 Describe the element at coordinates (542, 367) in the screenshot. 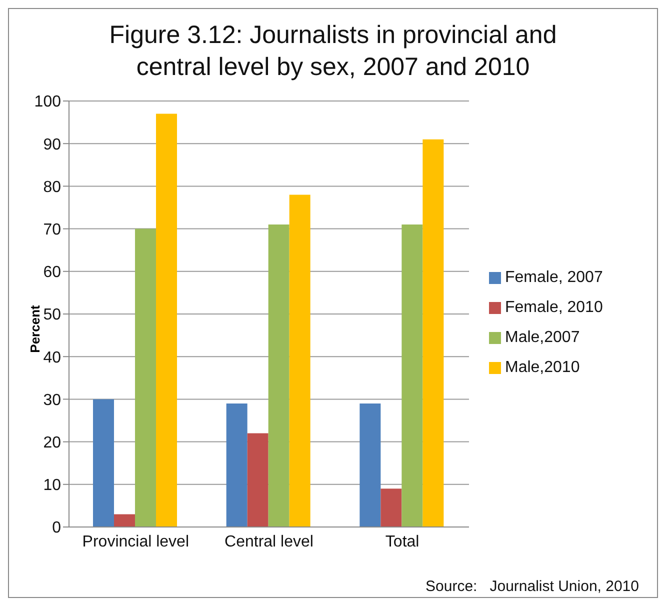

I see `legend-label: Male,2010` at that location.